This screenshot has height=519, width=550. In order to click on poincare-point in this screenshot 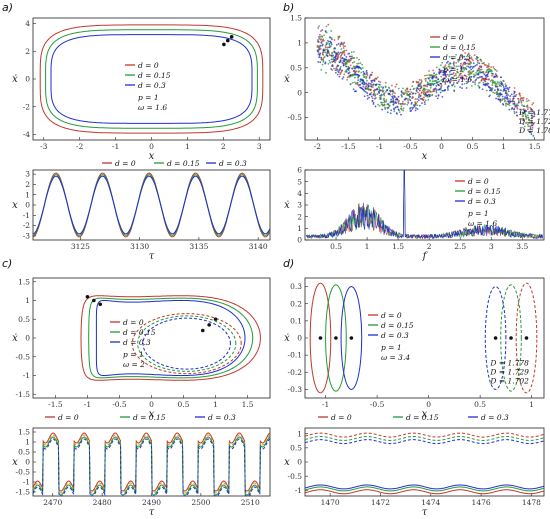, I will do `click(526, 338)`.